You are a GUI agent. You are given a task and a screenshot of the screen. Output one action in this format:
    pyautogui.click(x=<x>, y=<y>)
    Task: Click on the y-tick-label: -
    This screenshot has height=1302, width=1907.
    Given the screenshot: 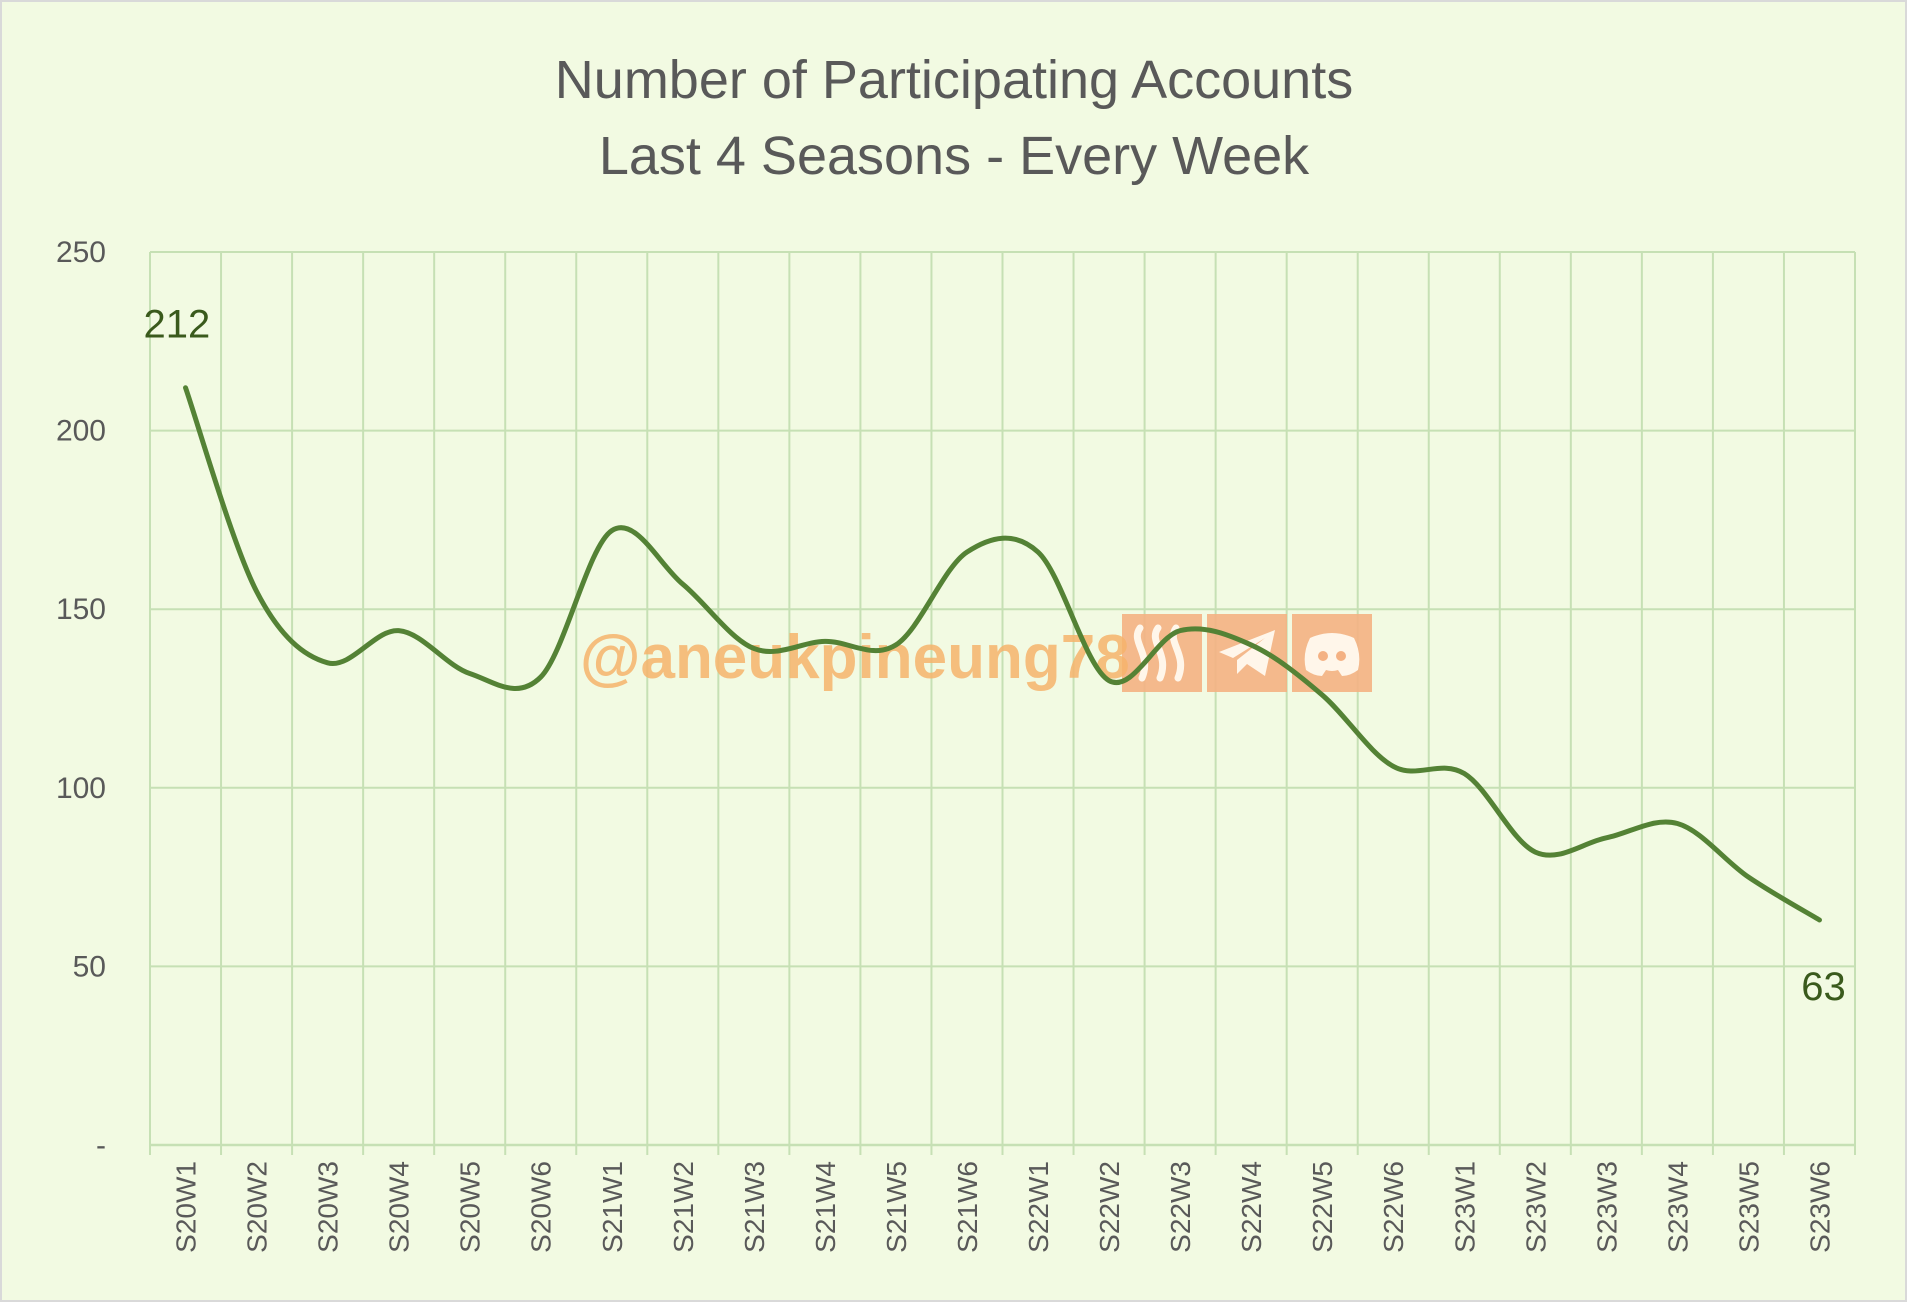 What is the action you would take?
    pyautogui.click(x=101, y=1145)
    